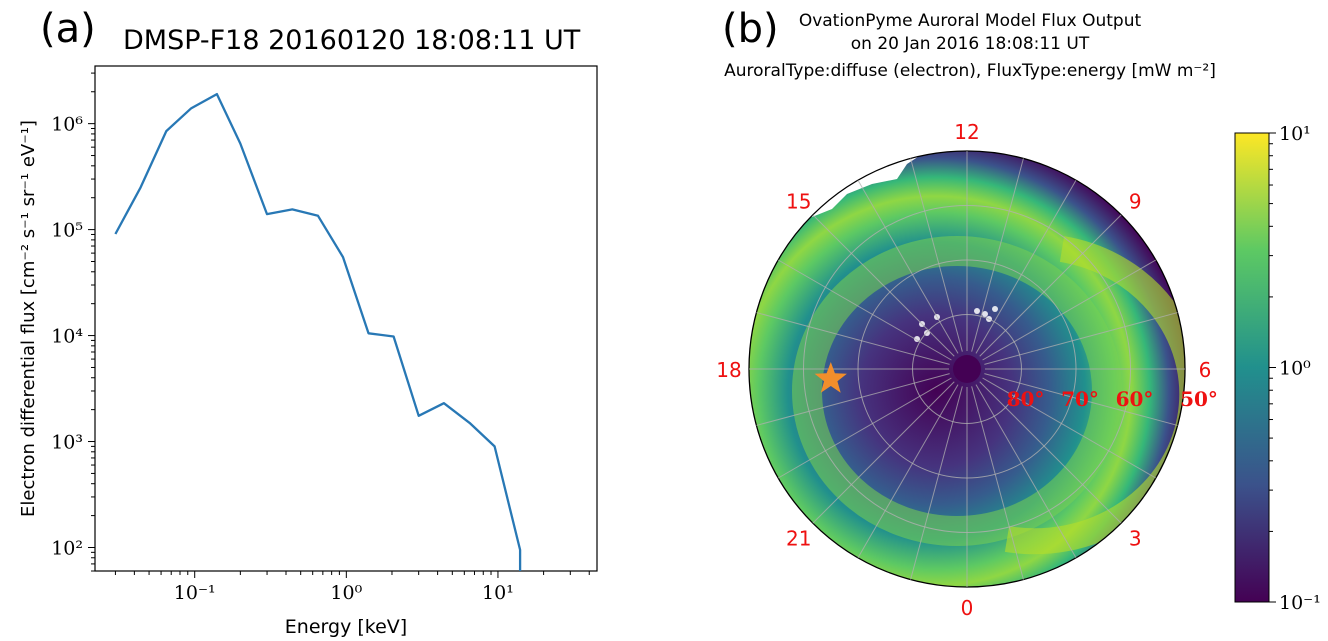 This screenshot has width=1328, height=641. Describe the element at coordinates (498, 593) in the screenshot. I see `x-tick-label: 10¹` at that location.